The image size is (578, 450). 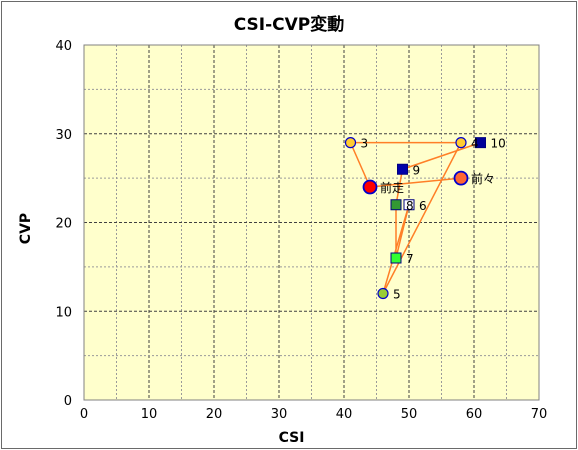 I want to click on x-axis-title: CSI, so click(x=292, y=438).